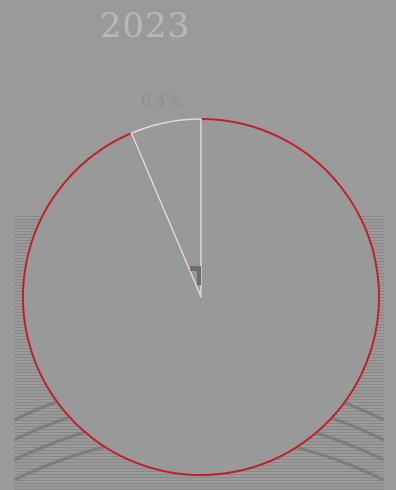 This screenshot has height=490, width=396. Describe the element at coordinates (199, 278) in the screenshot. I see `center-mark-stem` at that location.